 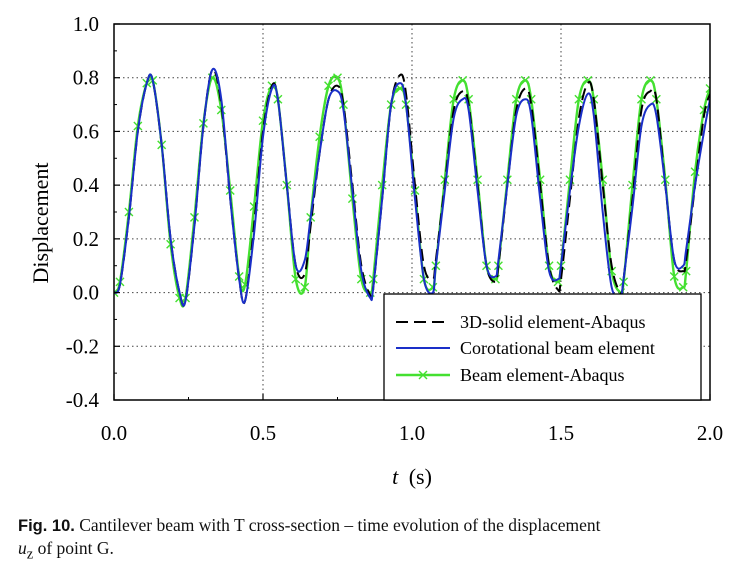 What do you see at coordinates (710, 433) in the screenshot?
I see `x-tick-label: 2.0` at bounding box center [710, 433].